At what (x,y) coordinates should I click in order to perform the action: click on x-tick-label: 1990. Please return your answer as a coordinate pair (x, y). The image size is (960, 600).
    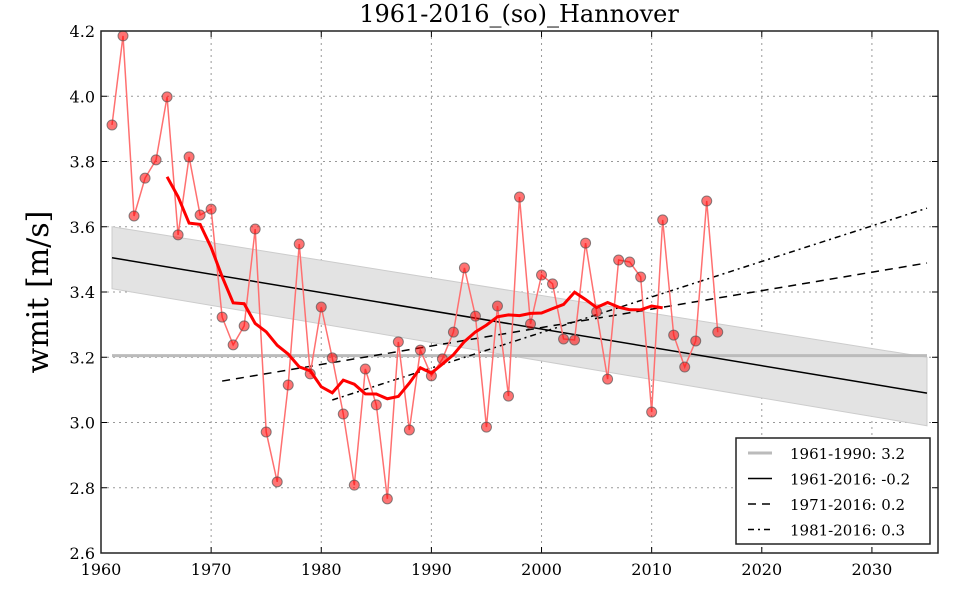
    Looking at the image, I should click on (431, 569).